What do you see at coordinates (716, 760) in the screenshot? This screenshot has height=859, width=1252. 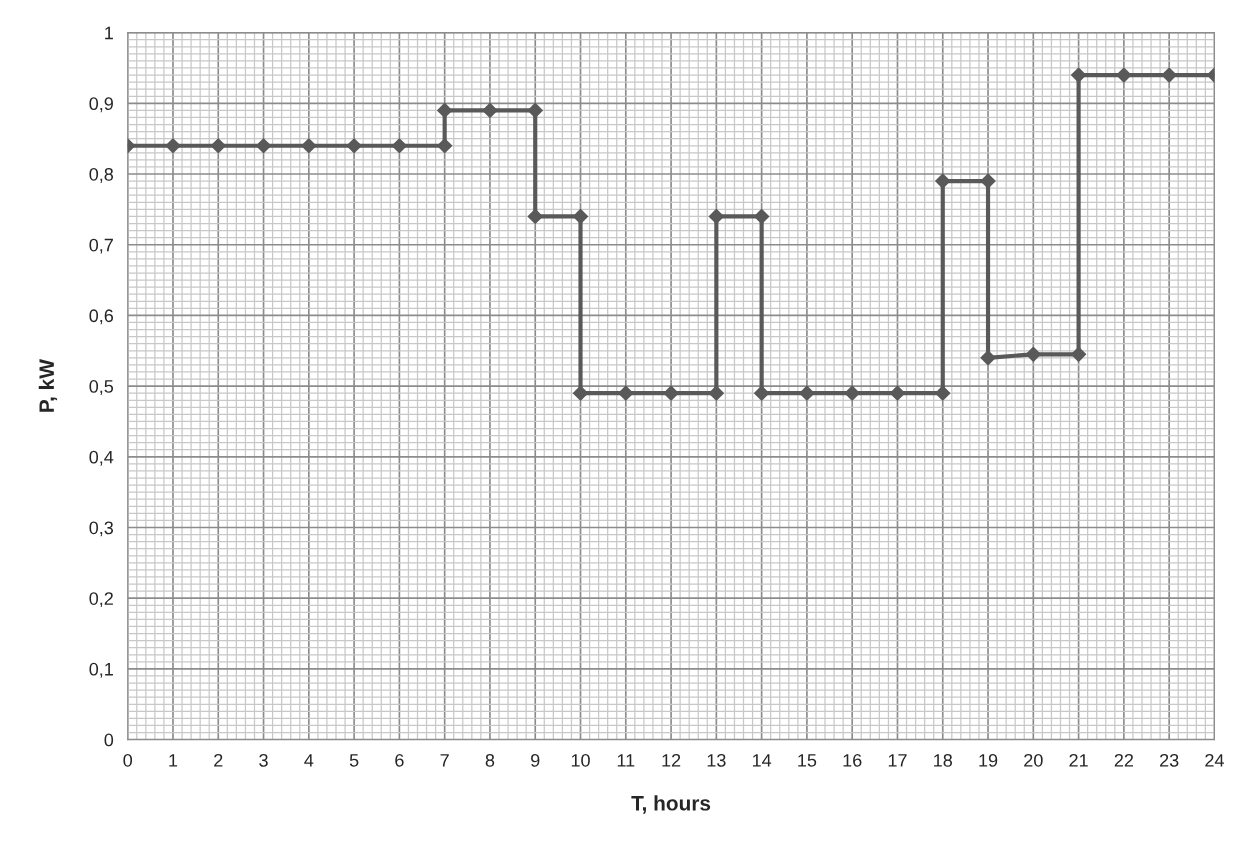 I see `x-tick-label: 13` at bounding box center [716, 760].